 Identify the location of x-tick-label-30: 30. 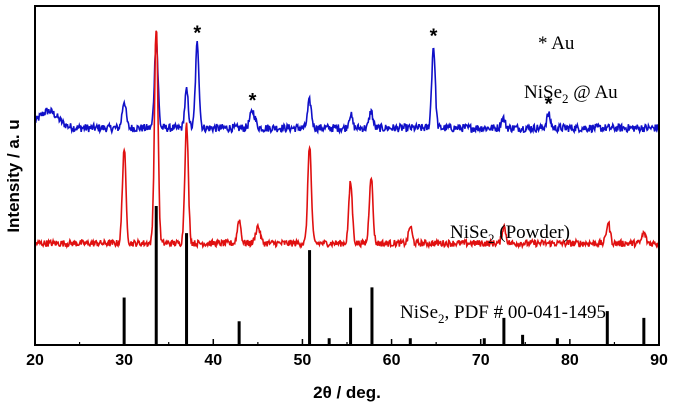
(124, 360).